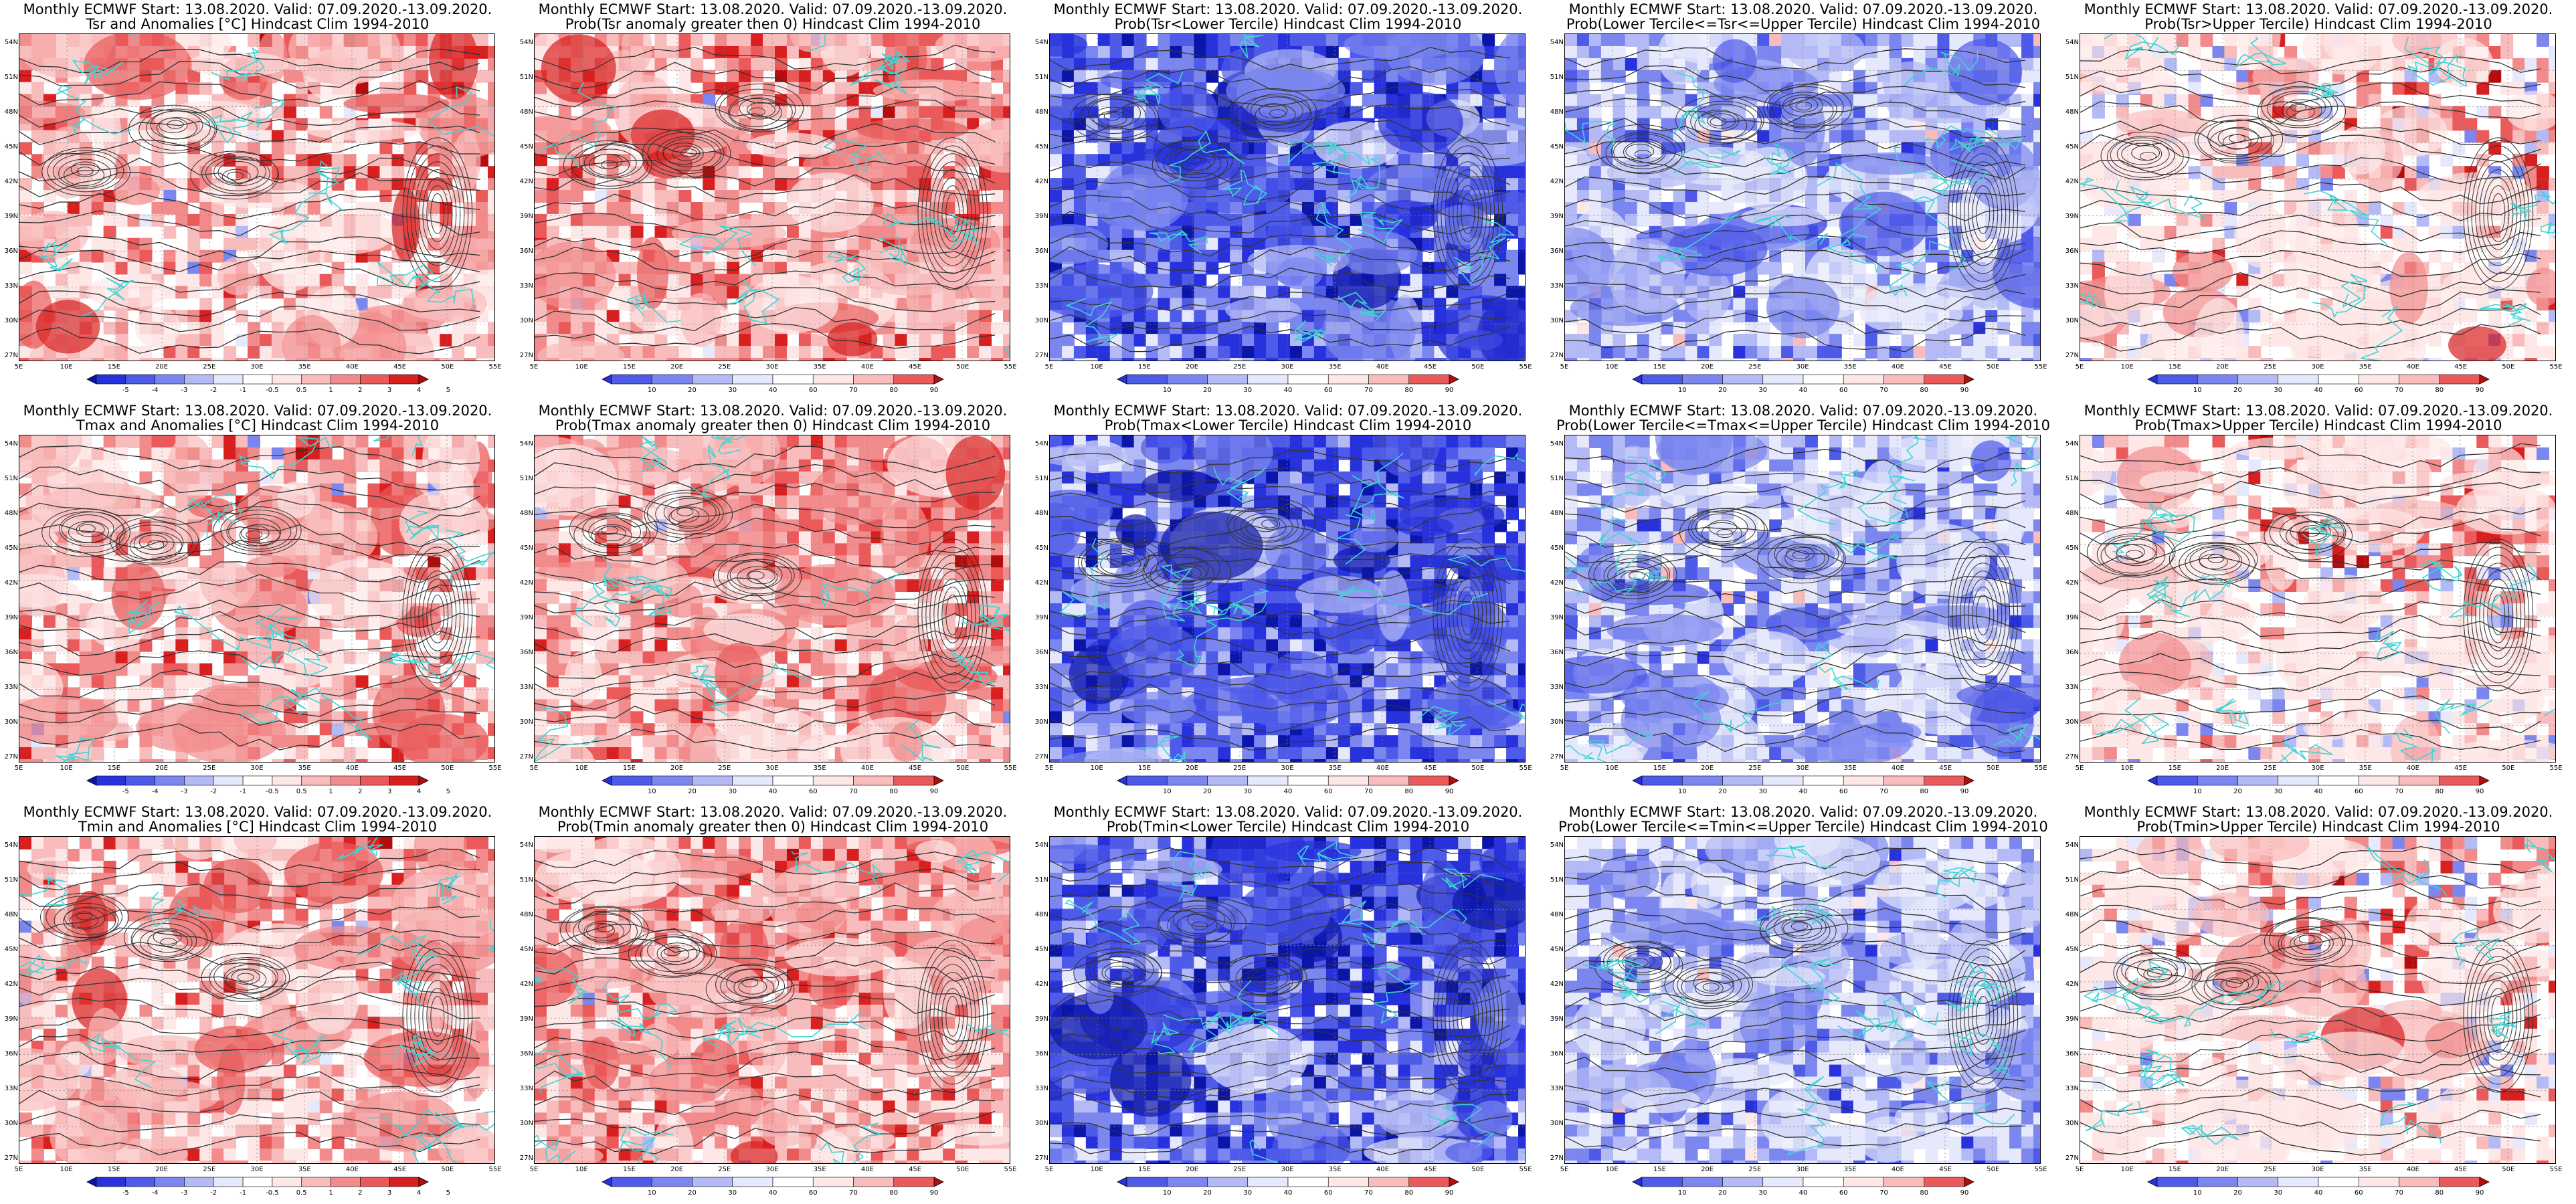  What do you see at coordinates (2317, 768) in the screenshot?
I see `longitude-label: 30E` at bounding box center [2317, 768].